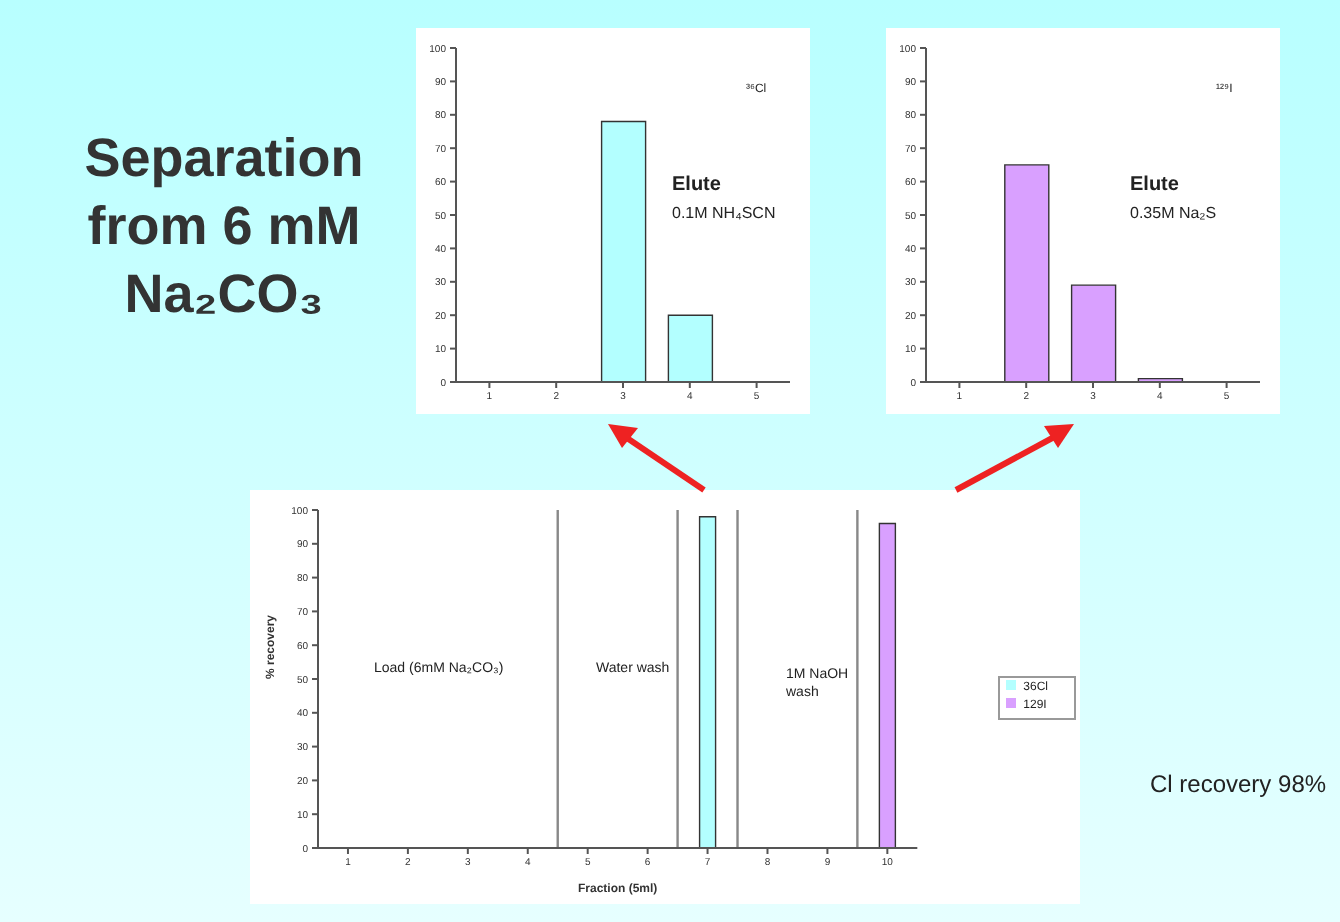 The width and height of the screenshot is (1340, 922). Describe the element at coordinates (1173, 214) in the screenshot. I see `annotation: 0.35M Na₂S` at that location.